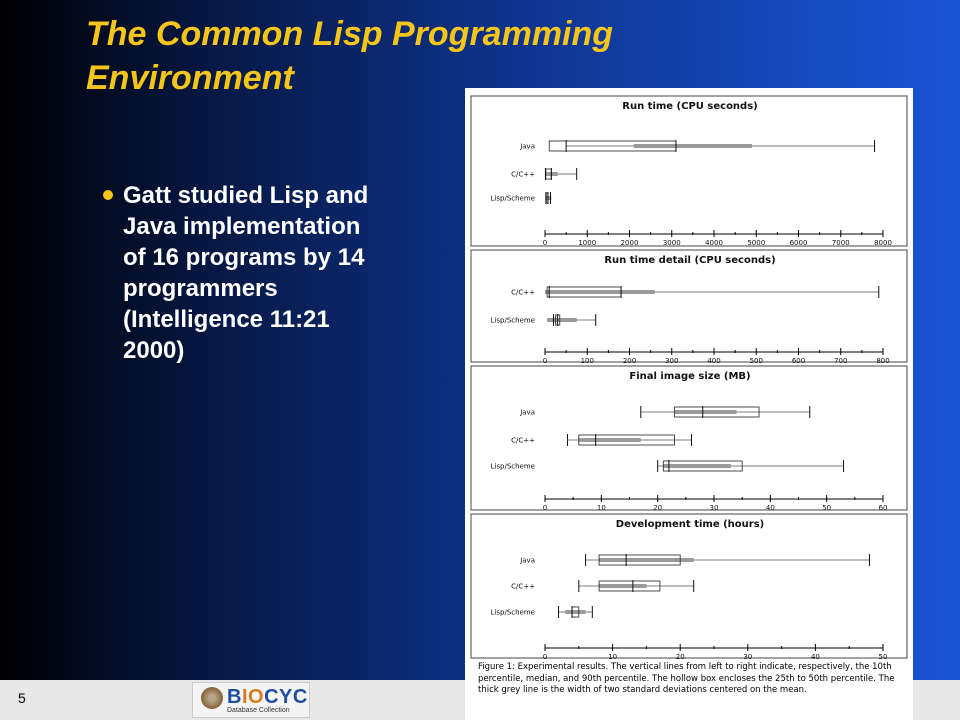 This screenshot has width=960, height=720. Describe the element at coordinates (350, 56) in the screenshot. I see `slide-title: The Common Lisp Programming Environment` at that location.